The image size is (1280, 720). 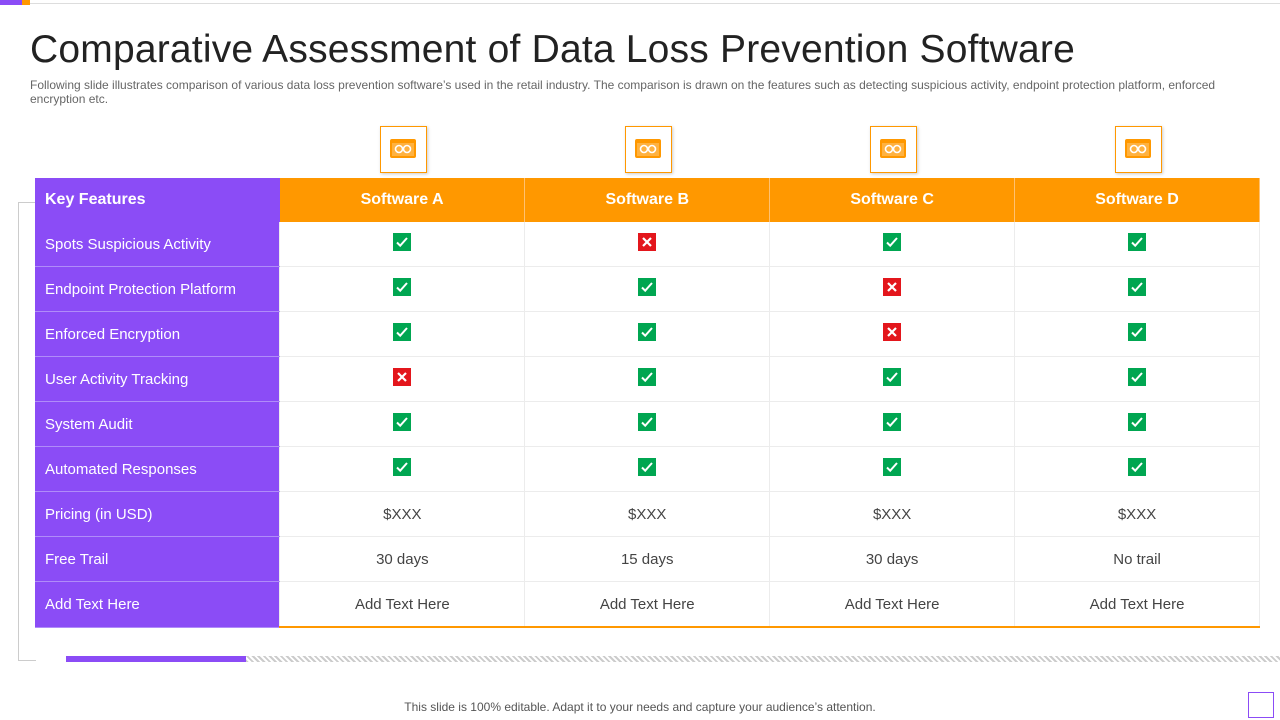 What do you see at coordinates (1137, 559) in the screenshot?
I see `text-cell: No trail` at bounding box center [1137, 559].